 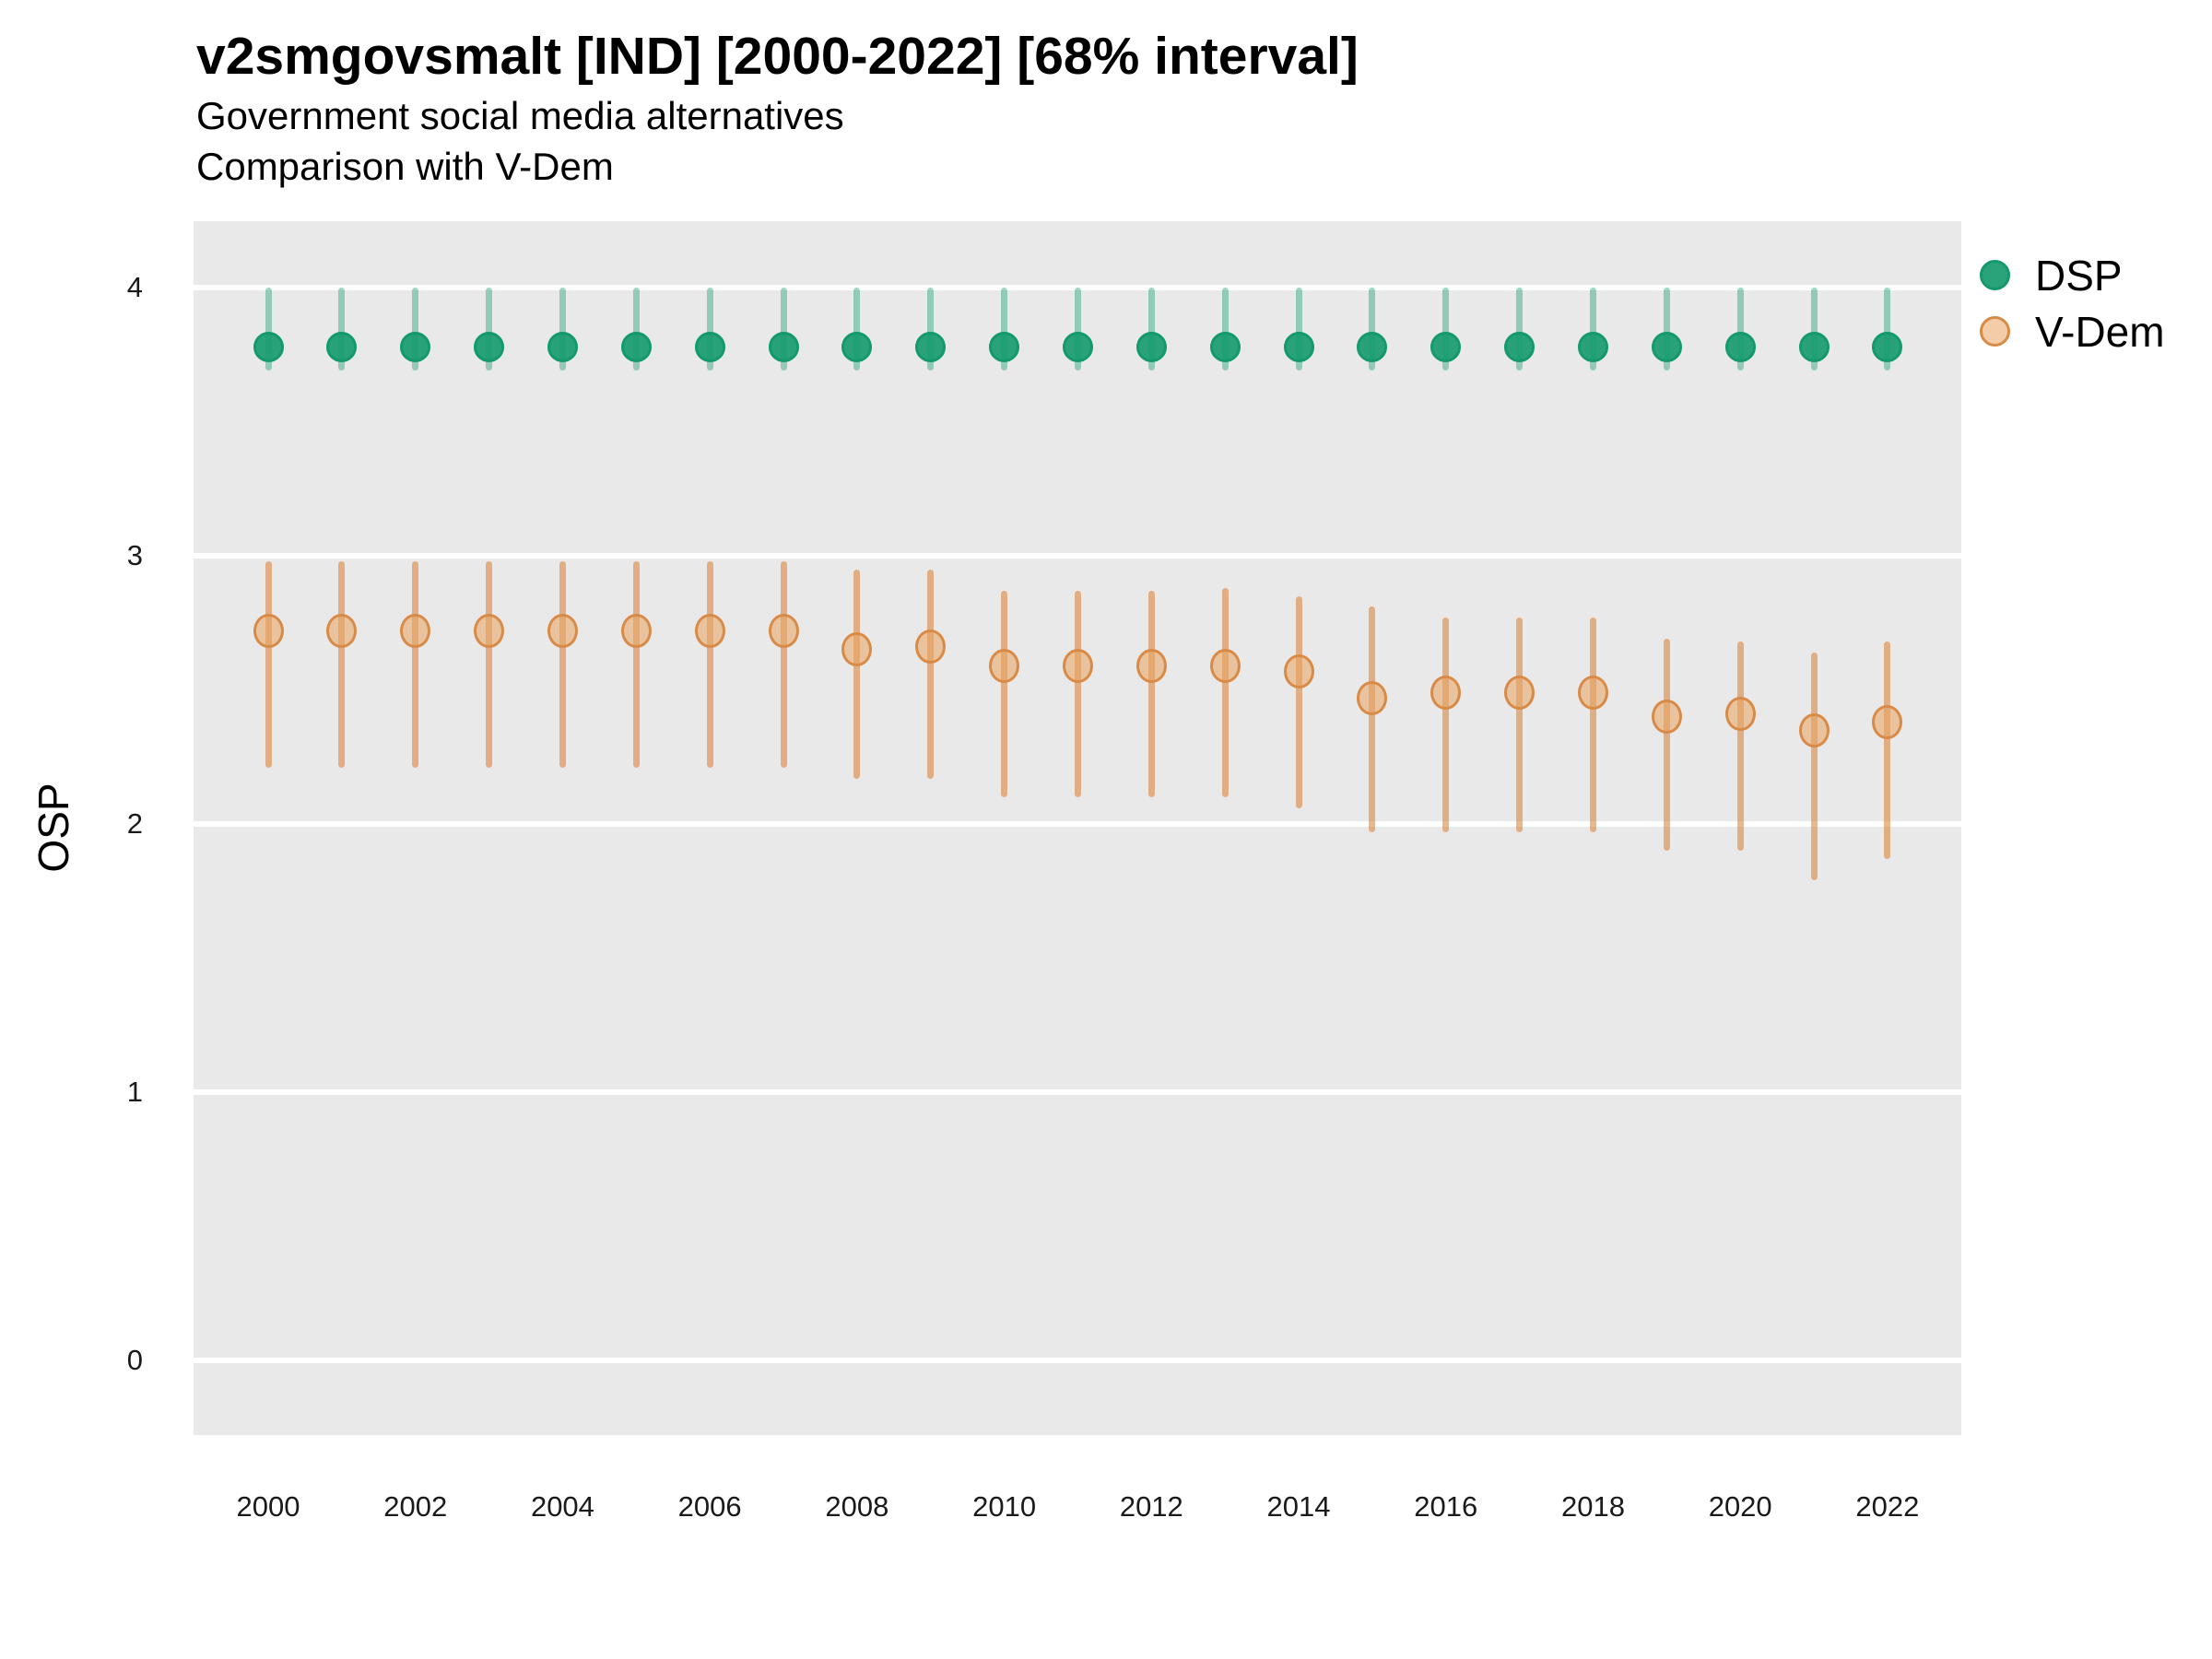 I want to click on dsp-point-2001, so click(x=342, y=346).